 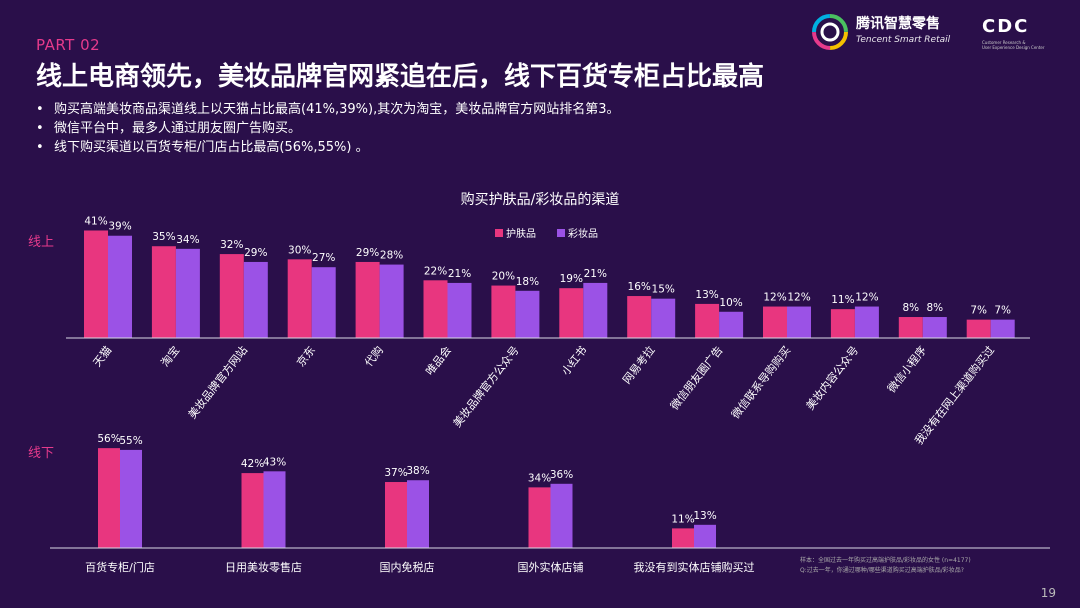 I want to click on category-label: 美妆内容公众号, so click(x=832, y=377).